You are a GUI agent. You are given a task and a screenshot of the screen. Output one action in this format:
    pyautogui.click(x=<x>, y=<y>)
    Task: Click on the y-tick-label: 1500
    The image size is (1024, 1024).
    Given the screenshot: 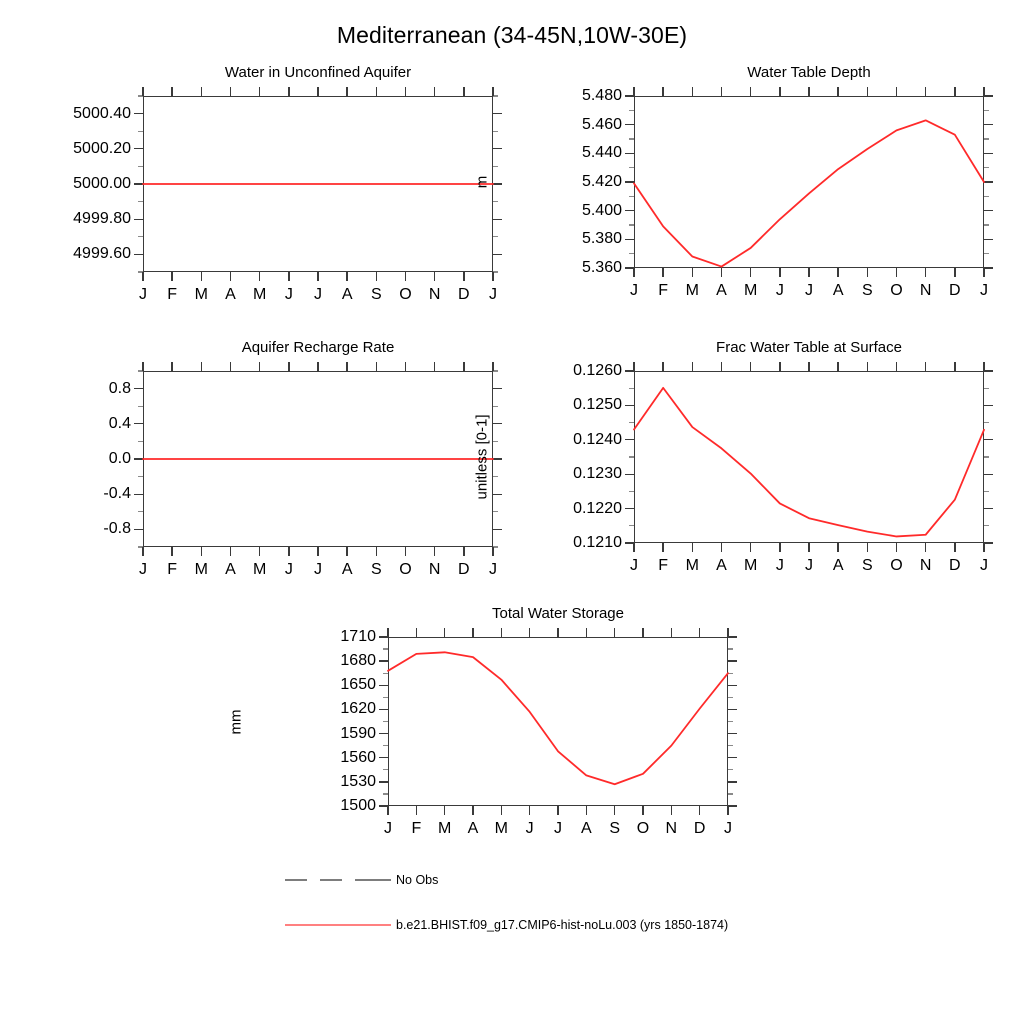 What is the action you would take?
    pyautogui.click(x=358, y=805)
    